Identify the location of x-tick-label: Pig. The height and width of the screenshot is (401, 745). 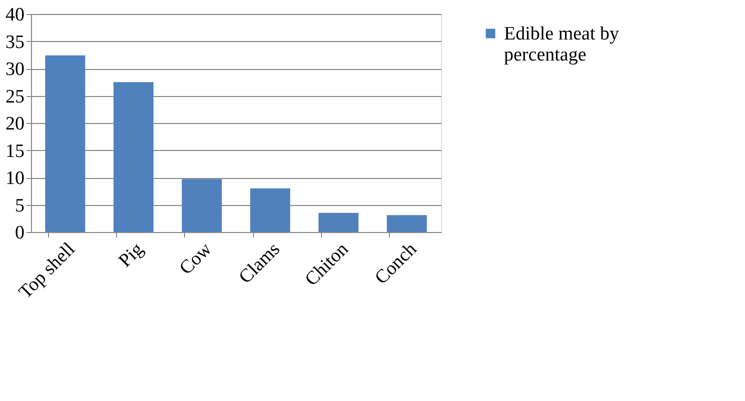
(131, 255).